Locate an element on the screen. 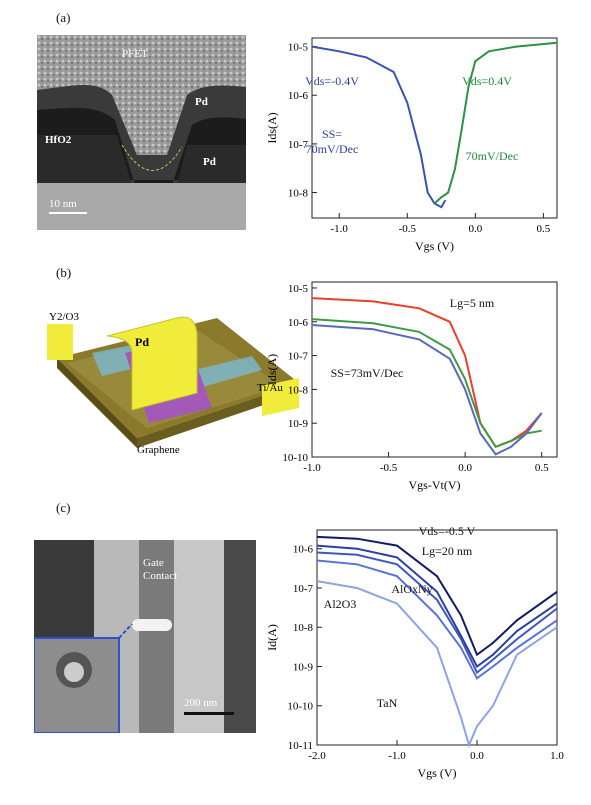 The image size is (591, 805). annotation: Vds=-0.4V is located at coordinates (332, 81).